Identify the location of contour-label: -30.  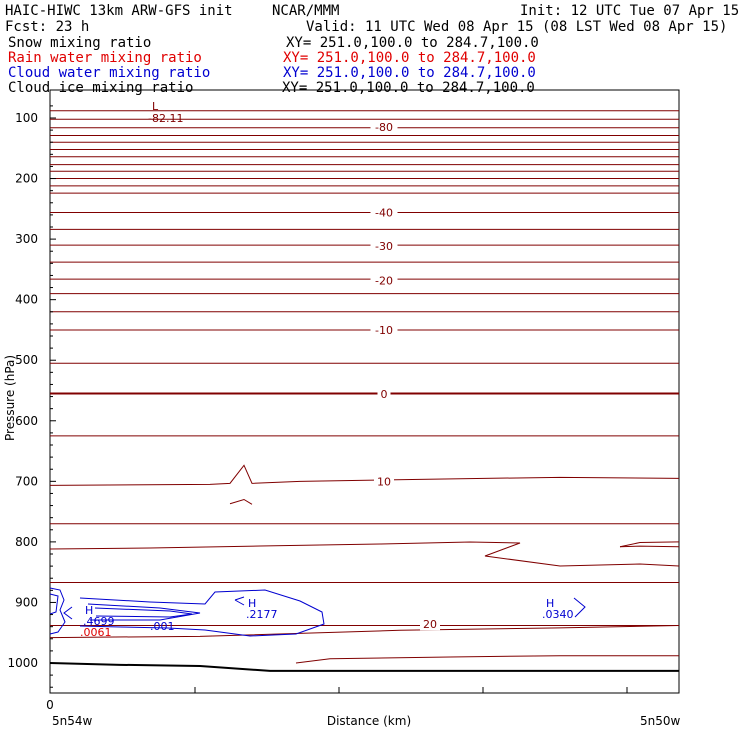
(384, 246).